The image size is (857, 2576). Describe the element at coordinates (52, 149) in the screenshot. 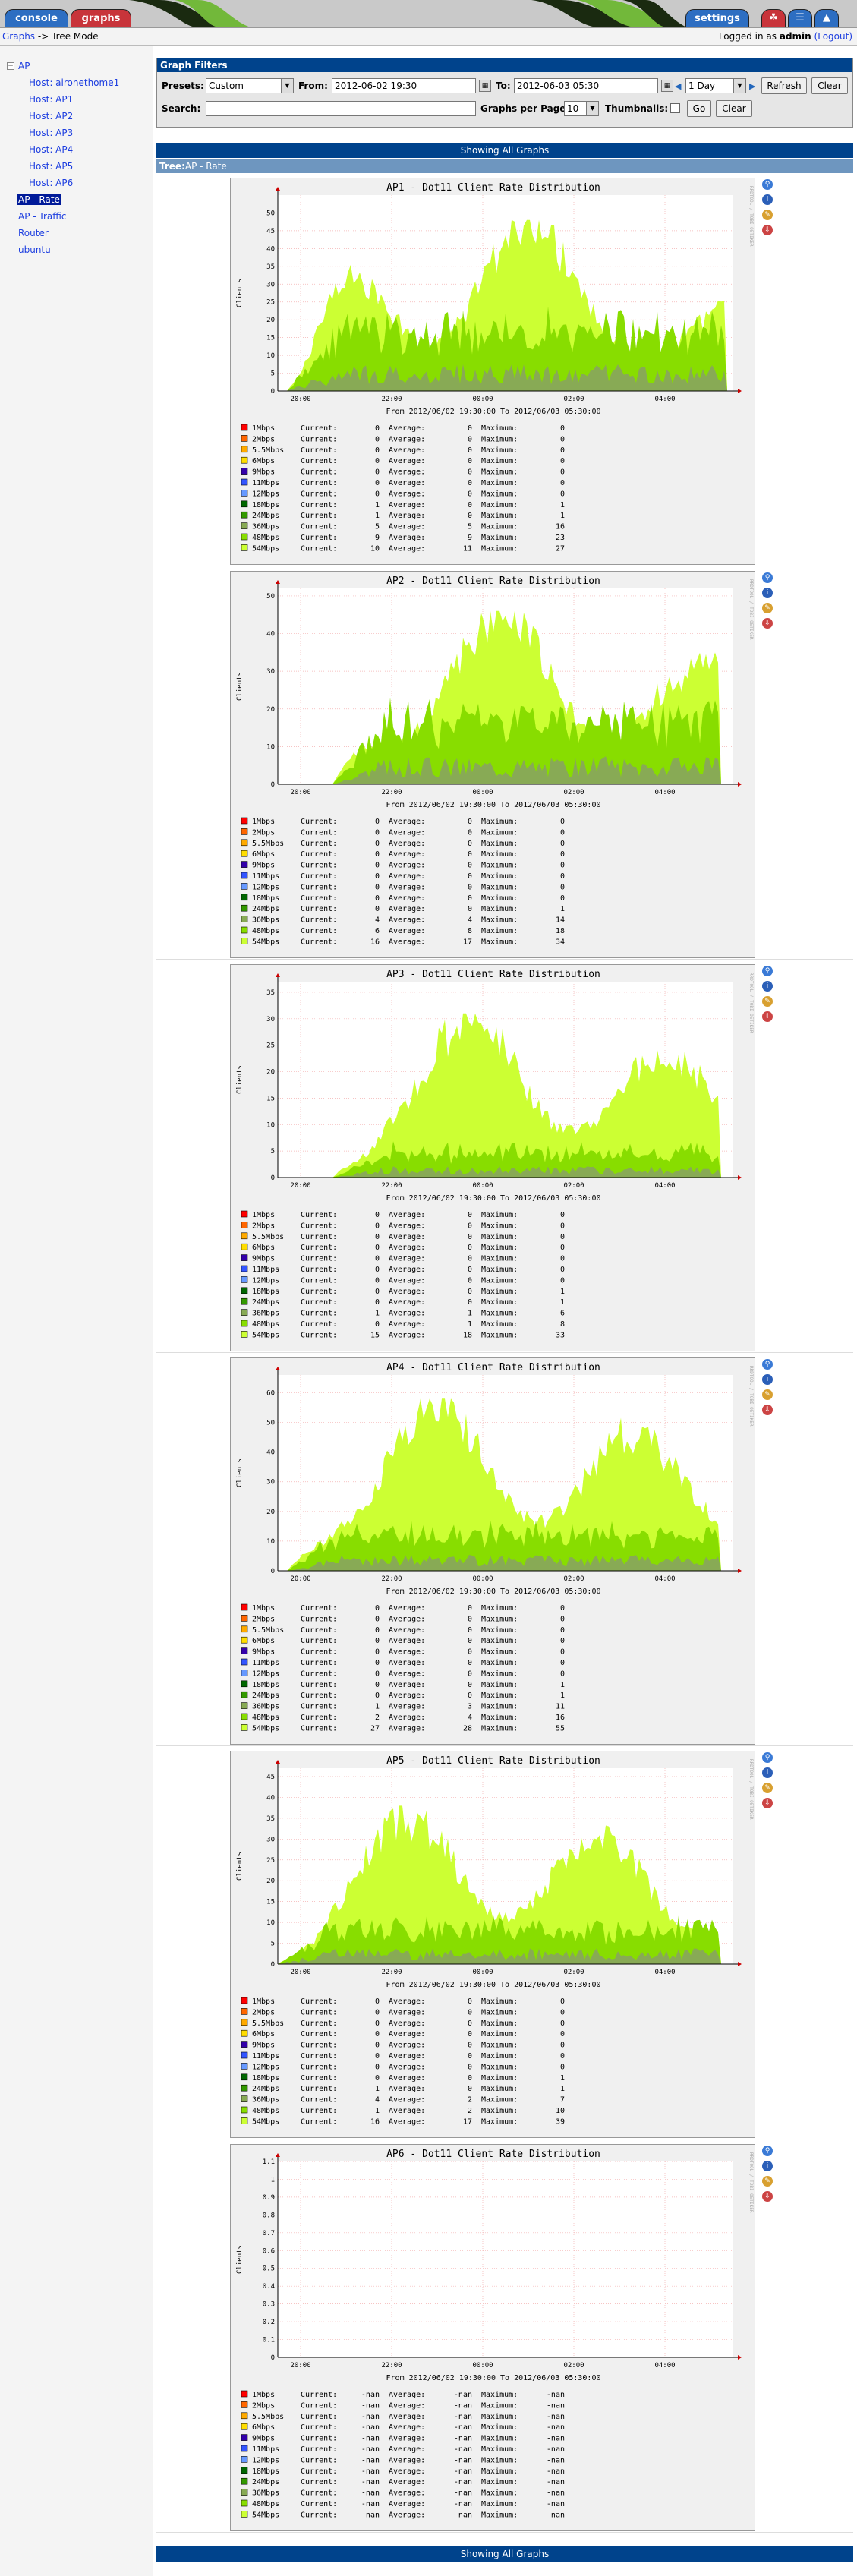

I see `tree-item-host: Host: AP4` at that location.